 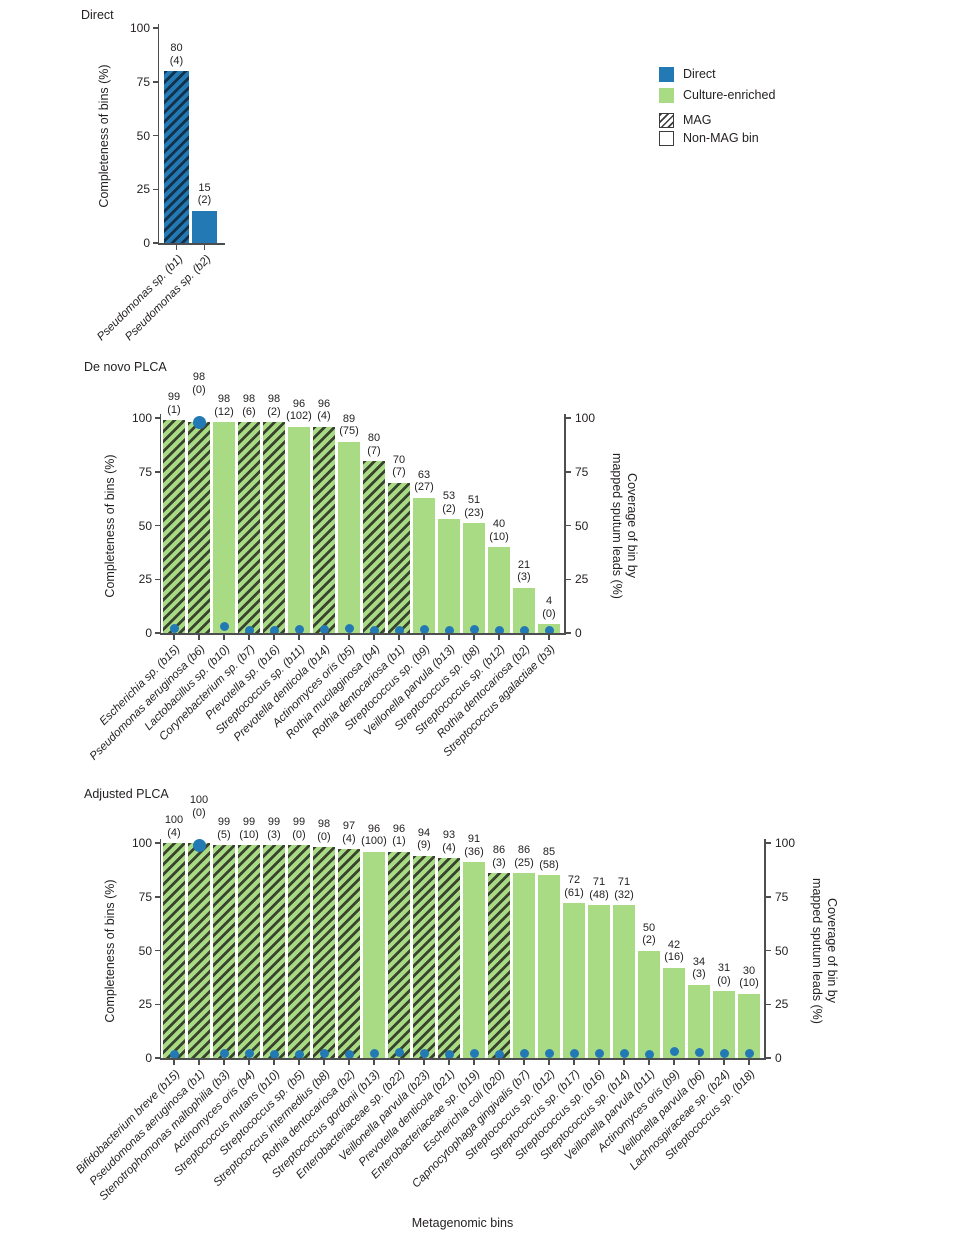 I want to click on x-axis-category-label: Streptococcus sp. (b8), so click(x=437, y=688).